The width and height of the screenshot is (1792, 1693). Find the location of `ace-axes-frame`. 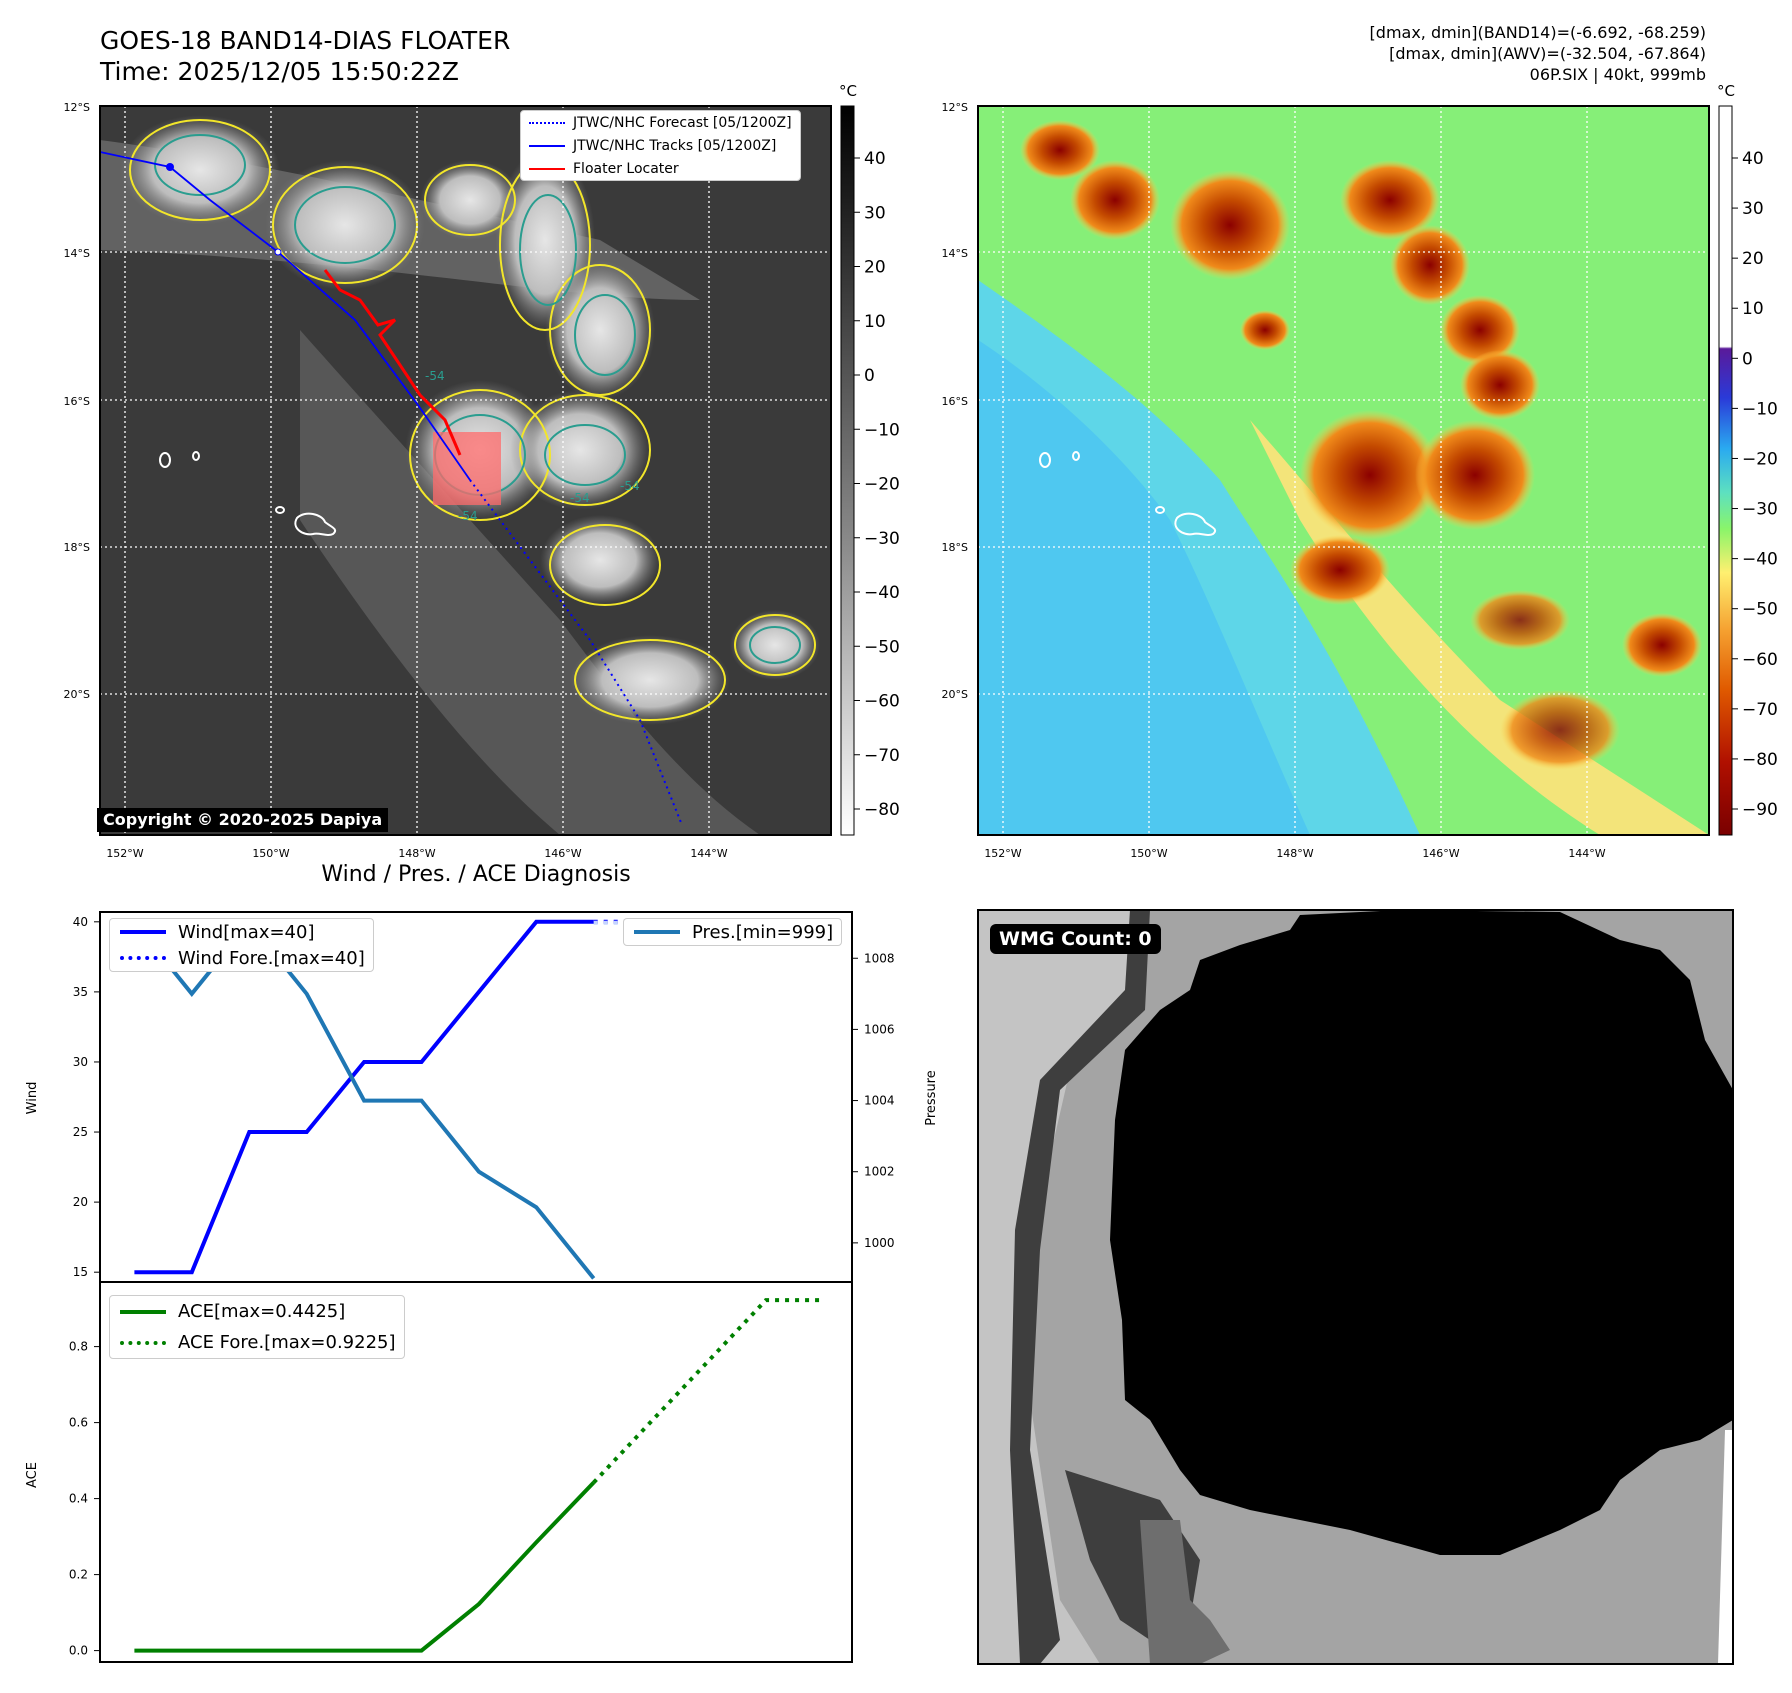

ace-axes-frame is located at coordinates (476, 1472).